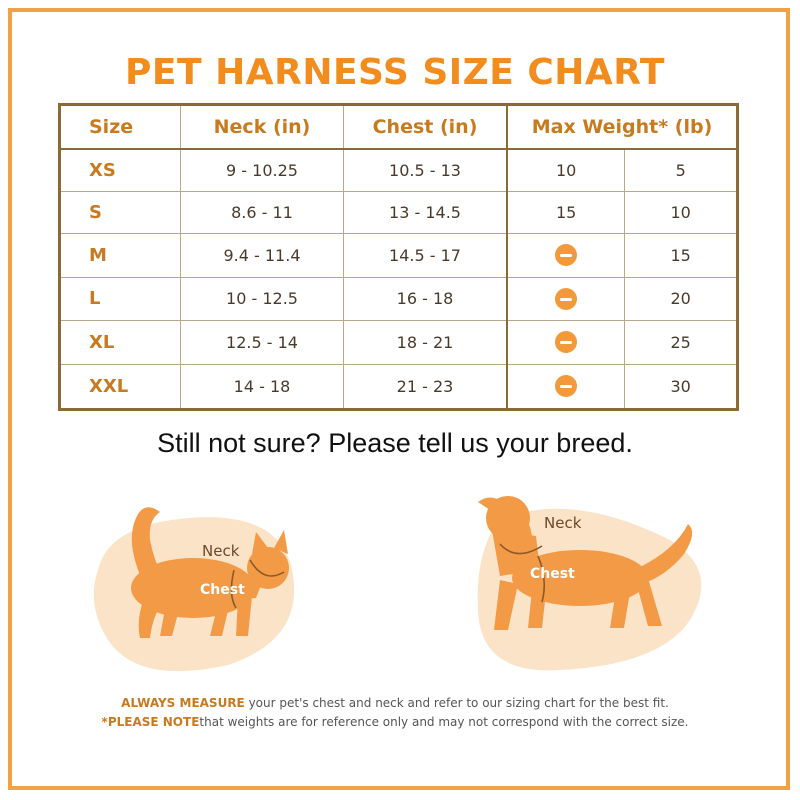 The height and width of the screenshot is (800, 800). What do you see at coordinates (681, 299) in the screenshot?
I see `weight-cell: 20` at bounding box center [681, 299].